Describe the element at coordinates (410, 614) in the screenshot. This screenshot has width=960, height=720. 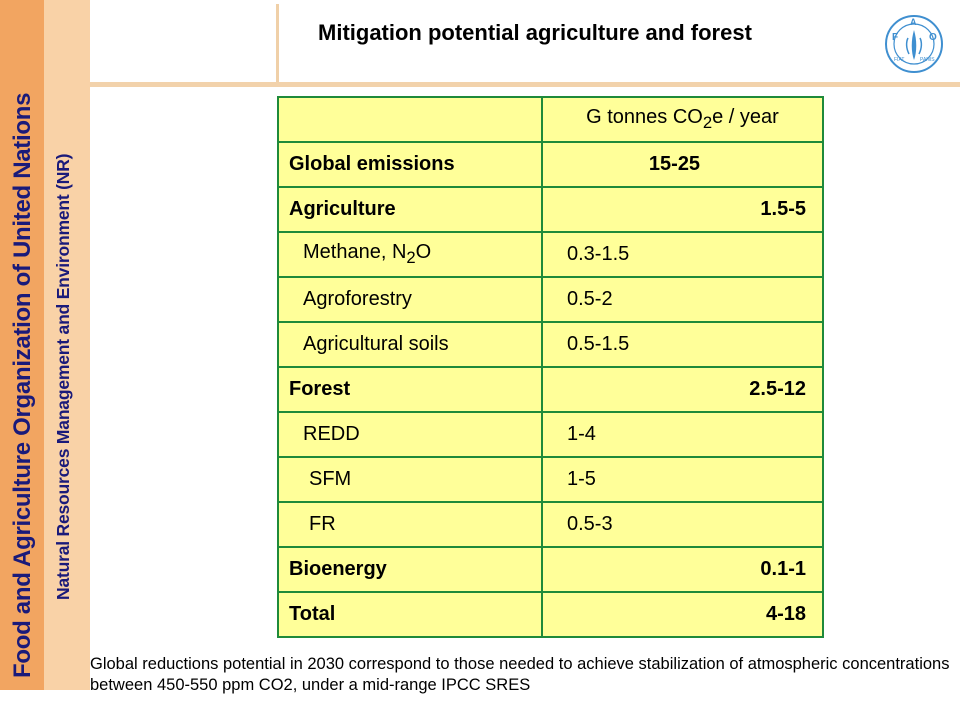
I see `row-label: Total` at that location.